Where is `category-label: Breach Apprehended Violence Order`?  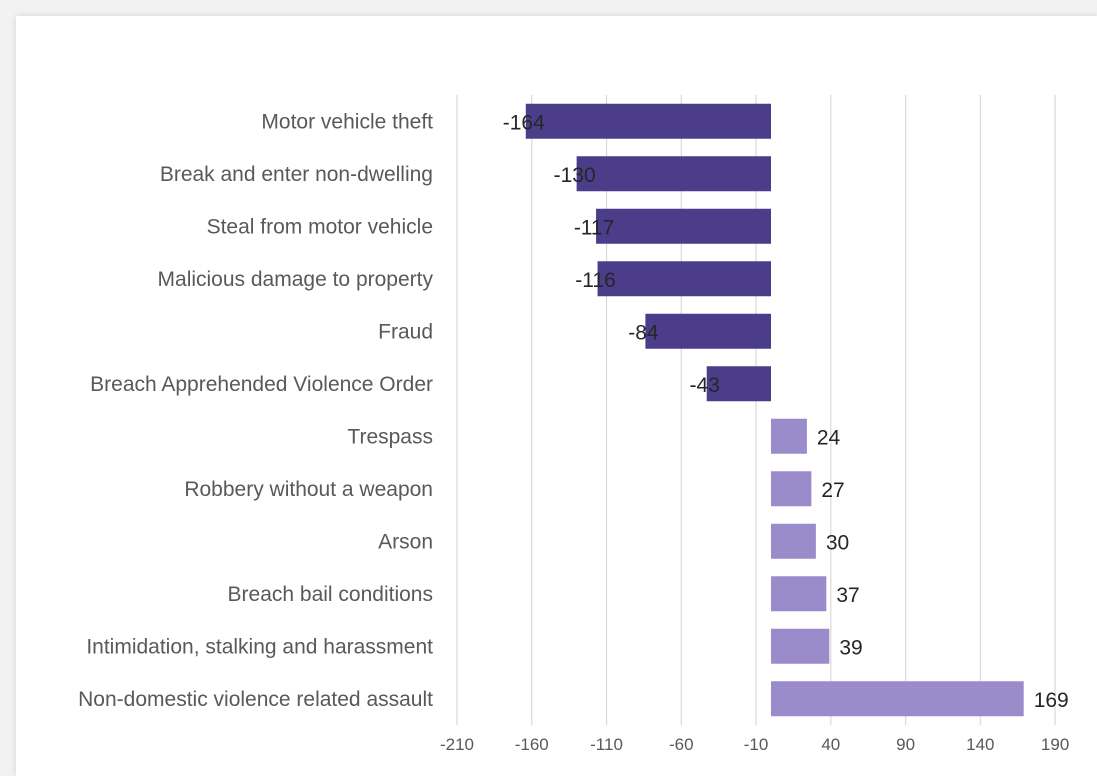
category-label: Breach Apprehended Violence Order is located at coordinates (261, 384).